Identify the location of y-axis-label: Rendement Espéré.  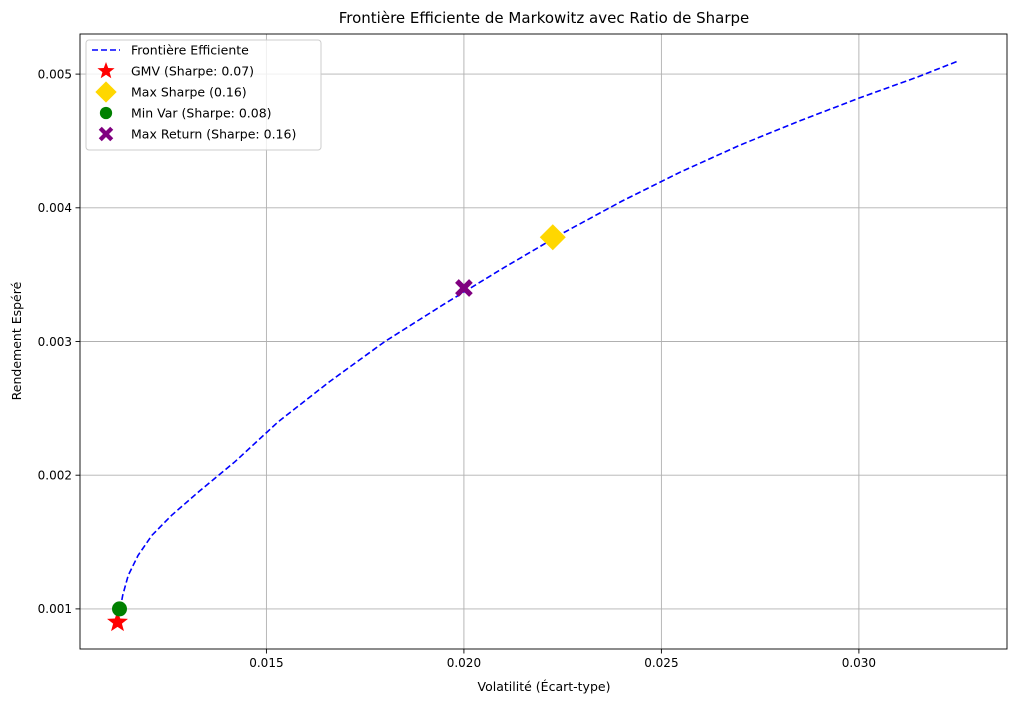
(16, 340).